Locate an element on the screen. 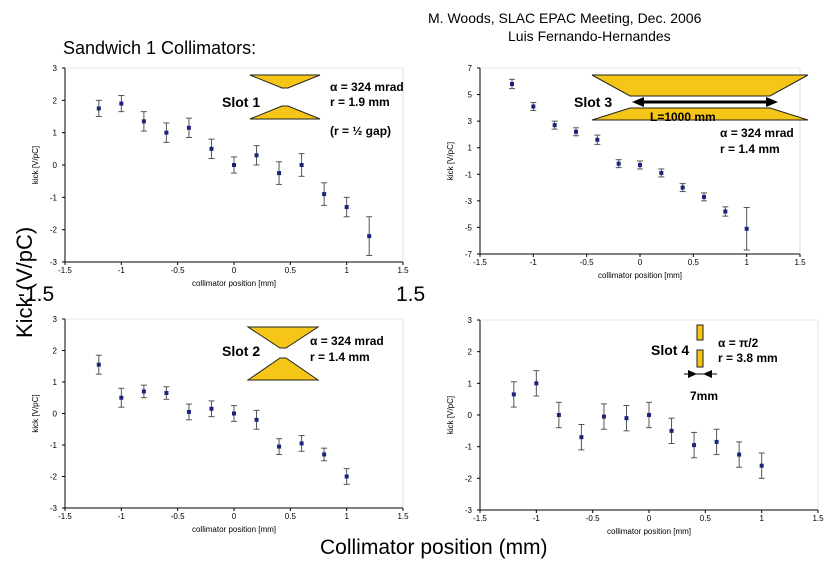 This screenshot has width=830, height=562. y-tick-label: -5 is located at coordinates (469, 227).